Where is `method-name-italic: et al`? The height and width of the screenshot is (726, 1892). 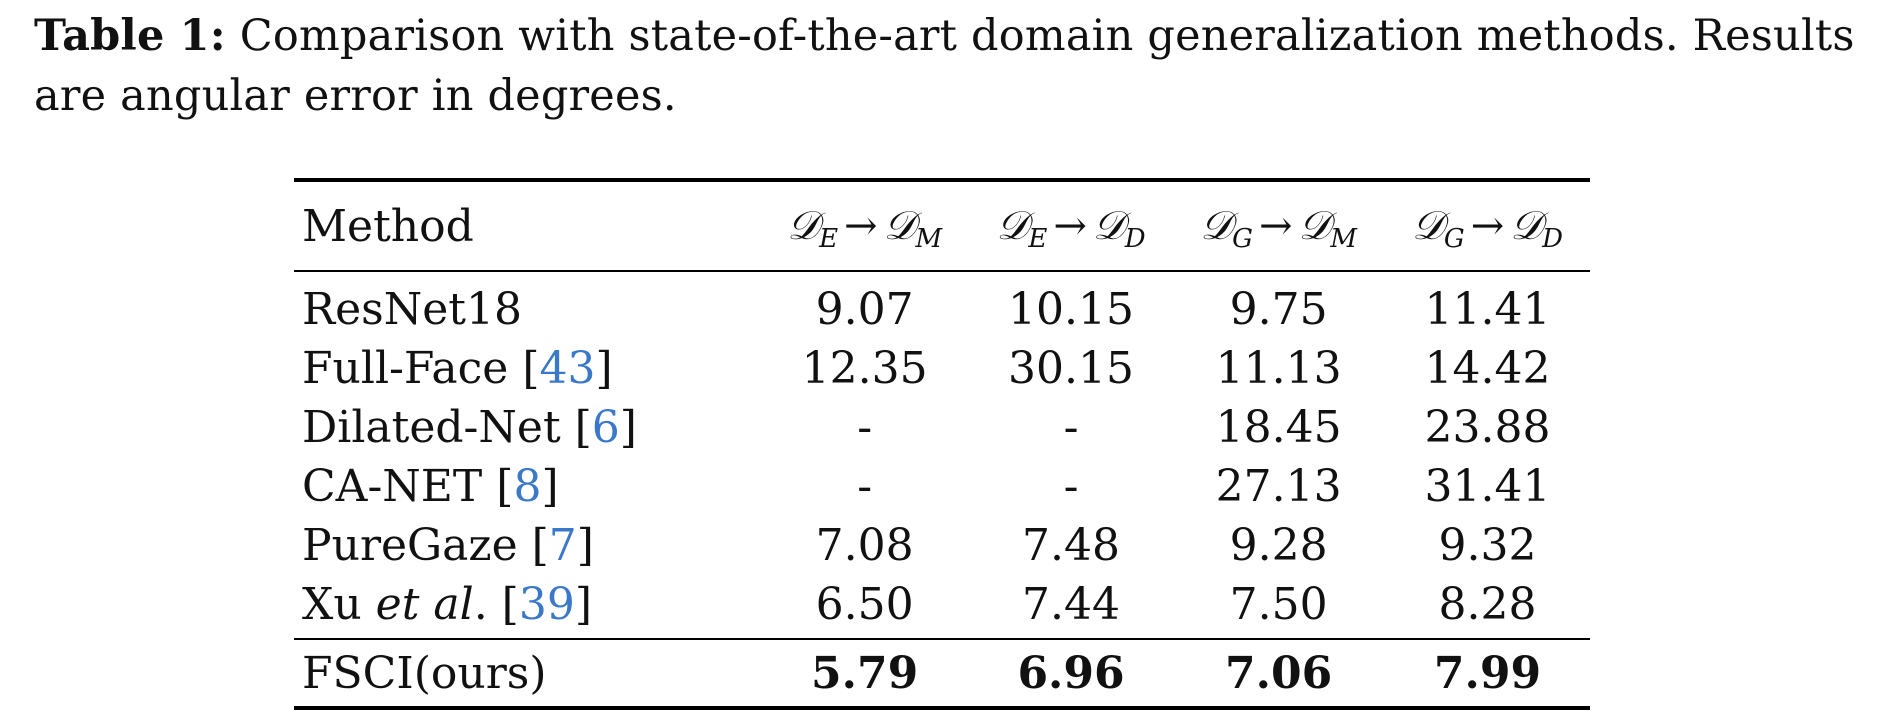
method-name-italic: et al is located at coordinates (424, 604).